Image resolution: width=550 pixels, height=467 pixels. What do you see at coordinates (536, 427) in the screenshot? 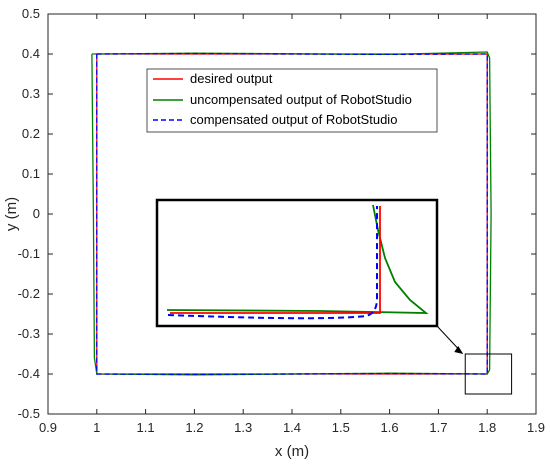
I see `x-tick-label: 1.9` at bounding box center [536, 427].